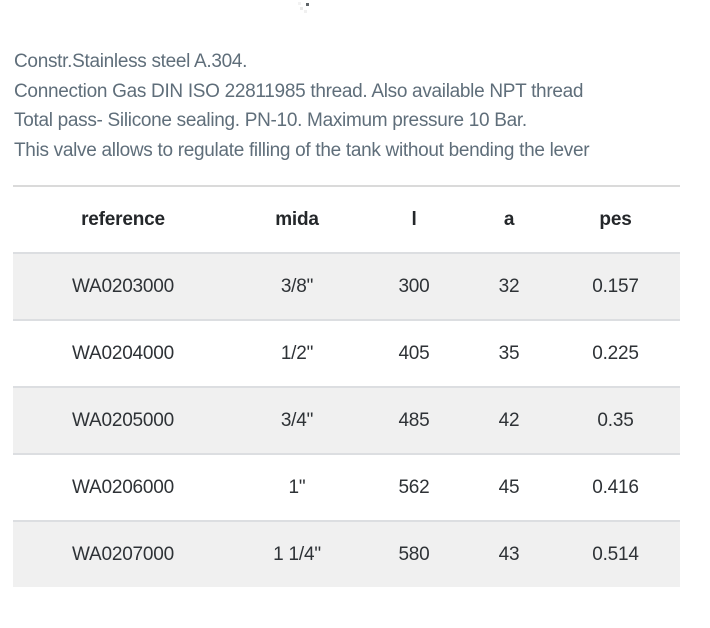  I want to click on table-cell: 0.225, so click(615, 353).